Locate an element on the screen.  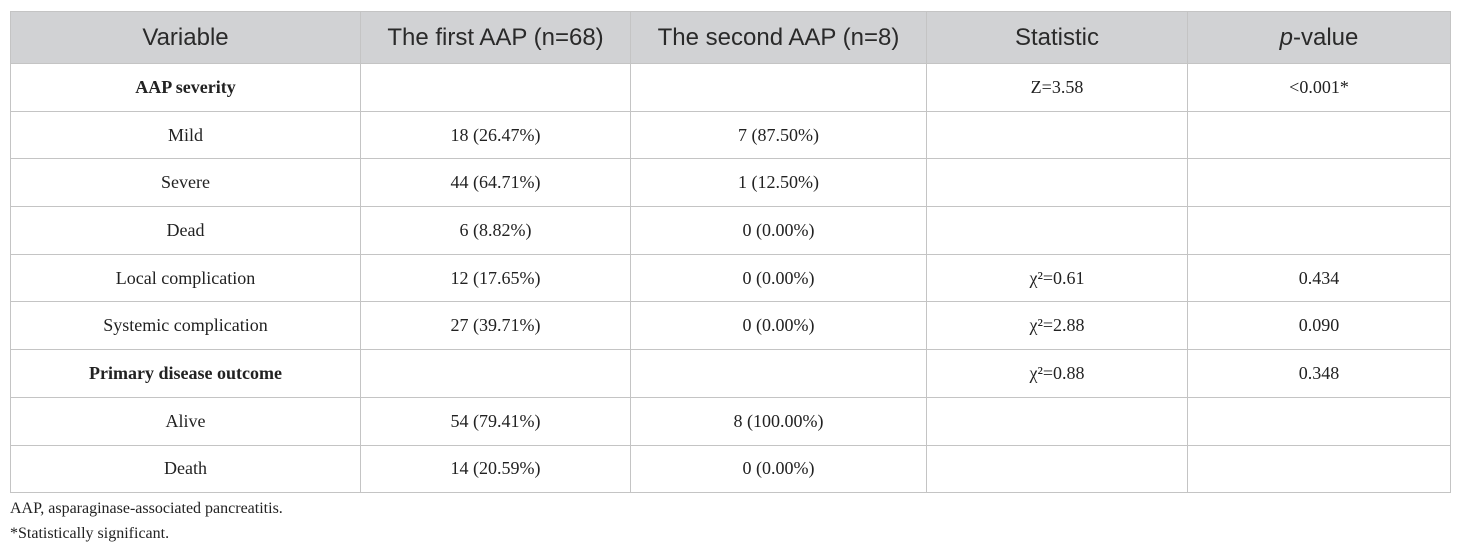
table-cell: Death is located at coordinates (185, 469).